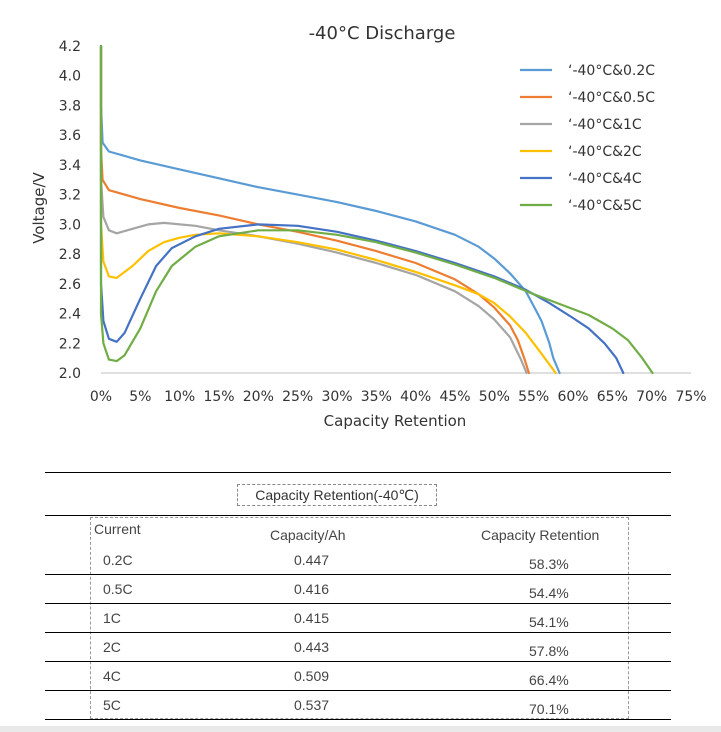 This screenshot has height=732, width=721. I want to click on x-tick-label: 35%, so click(376, 397).